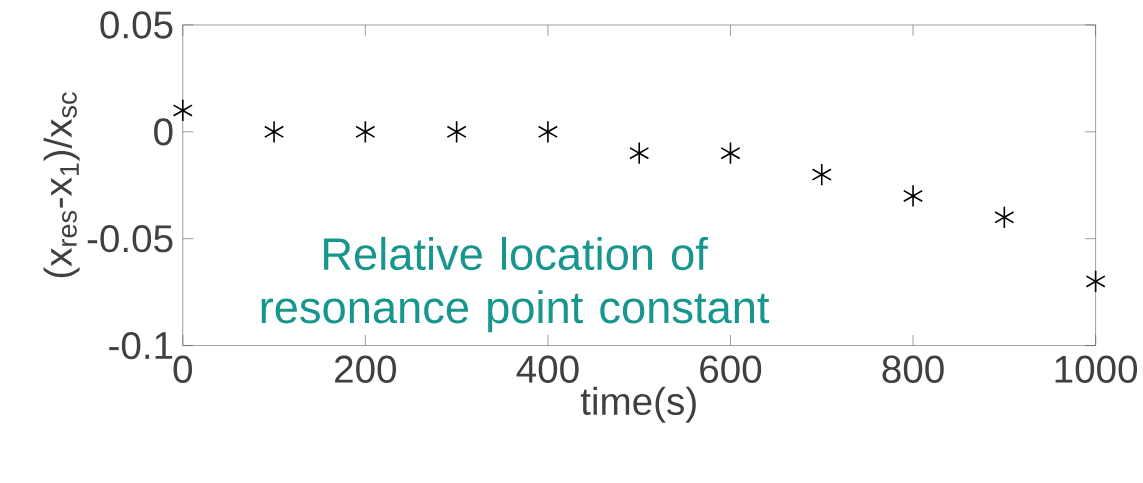 The height and width of the screenshot is (483, 1143). Describe the element at coordinates (130, 238) in the screenshot. I see `y-tick-label: -0.05` at that location.